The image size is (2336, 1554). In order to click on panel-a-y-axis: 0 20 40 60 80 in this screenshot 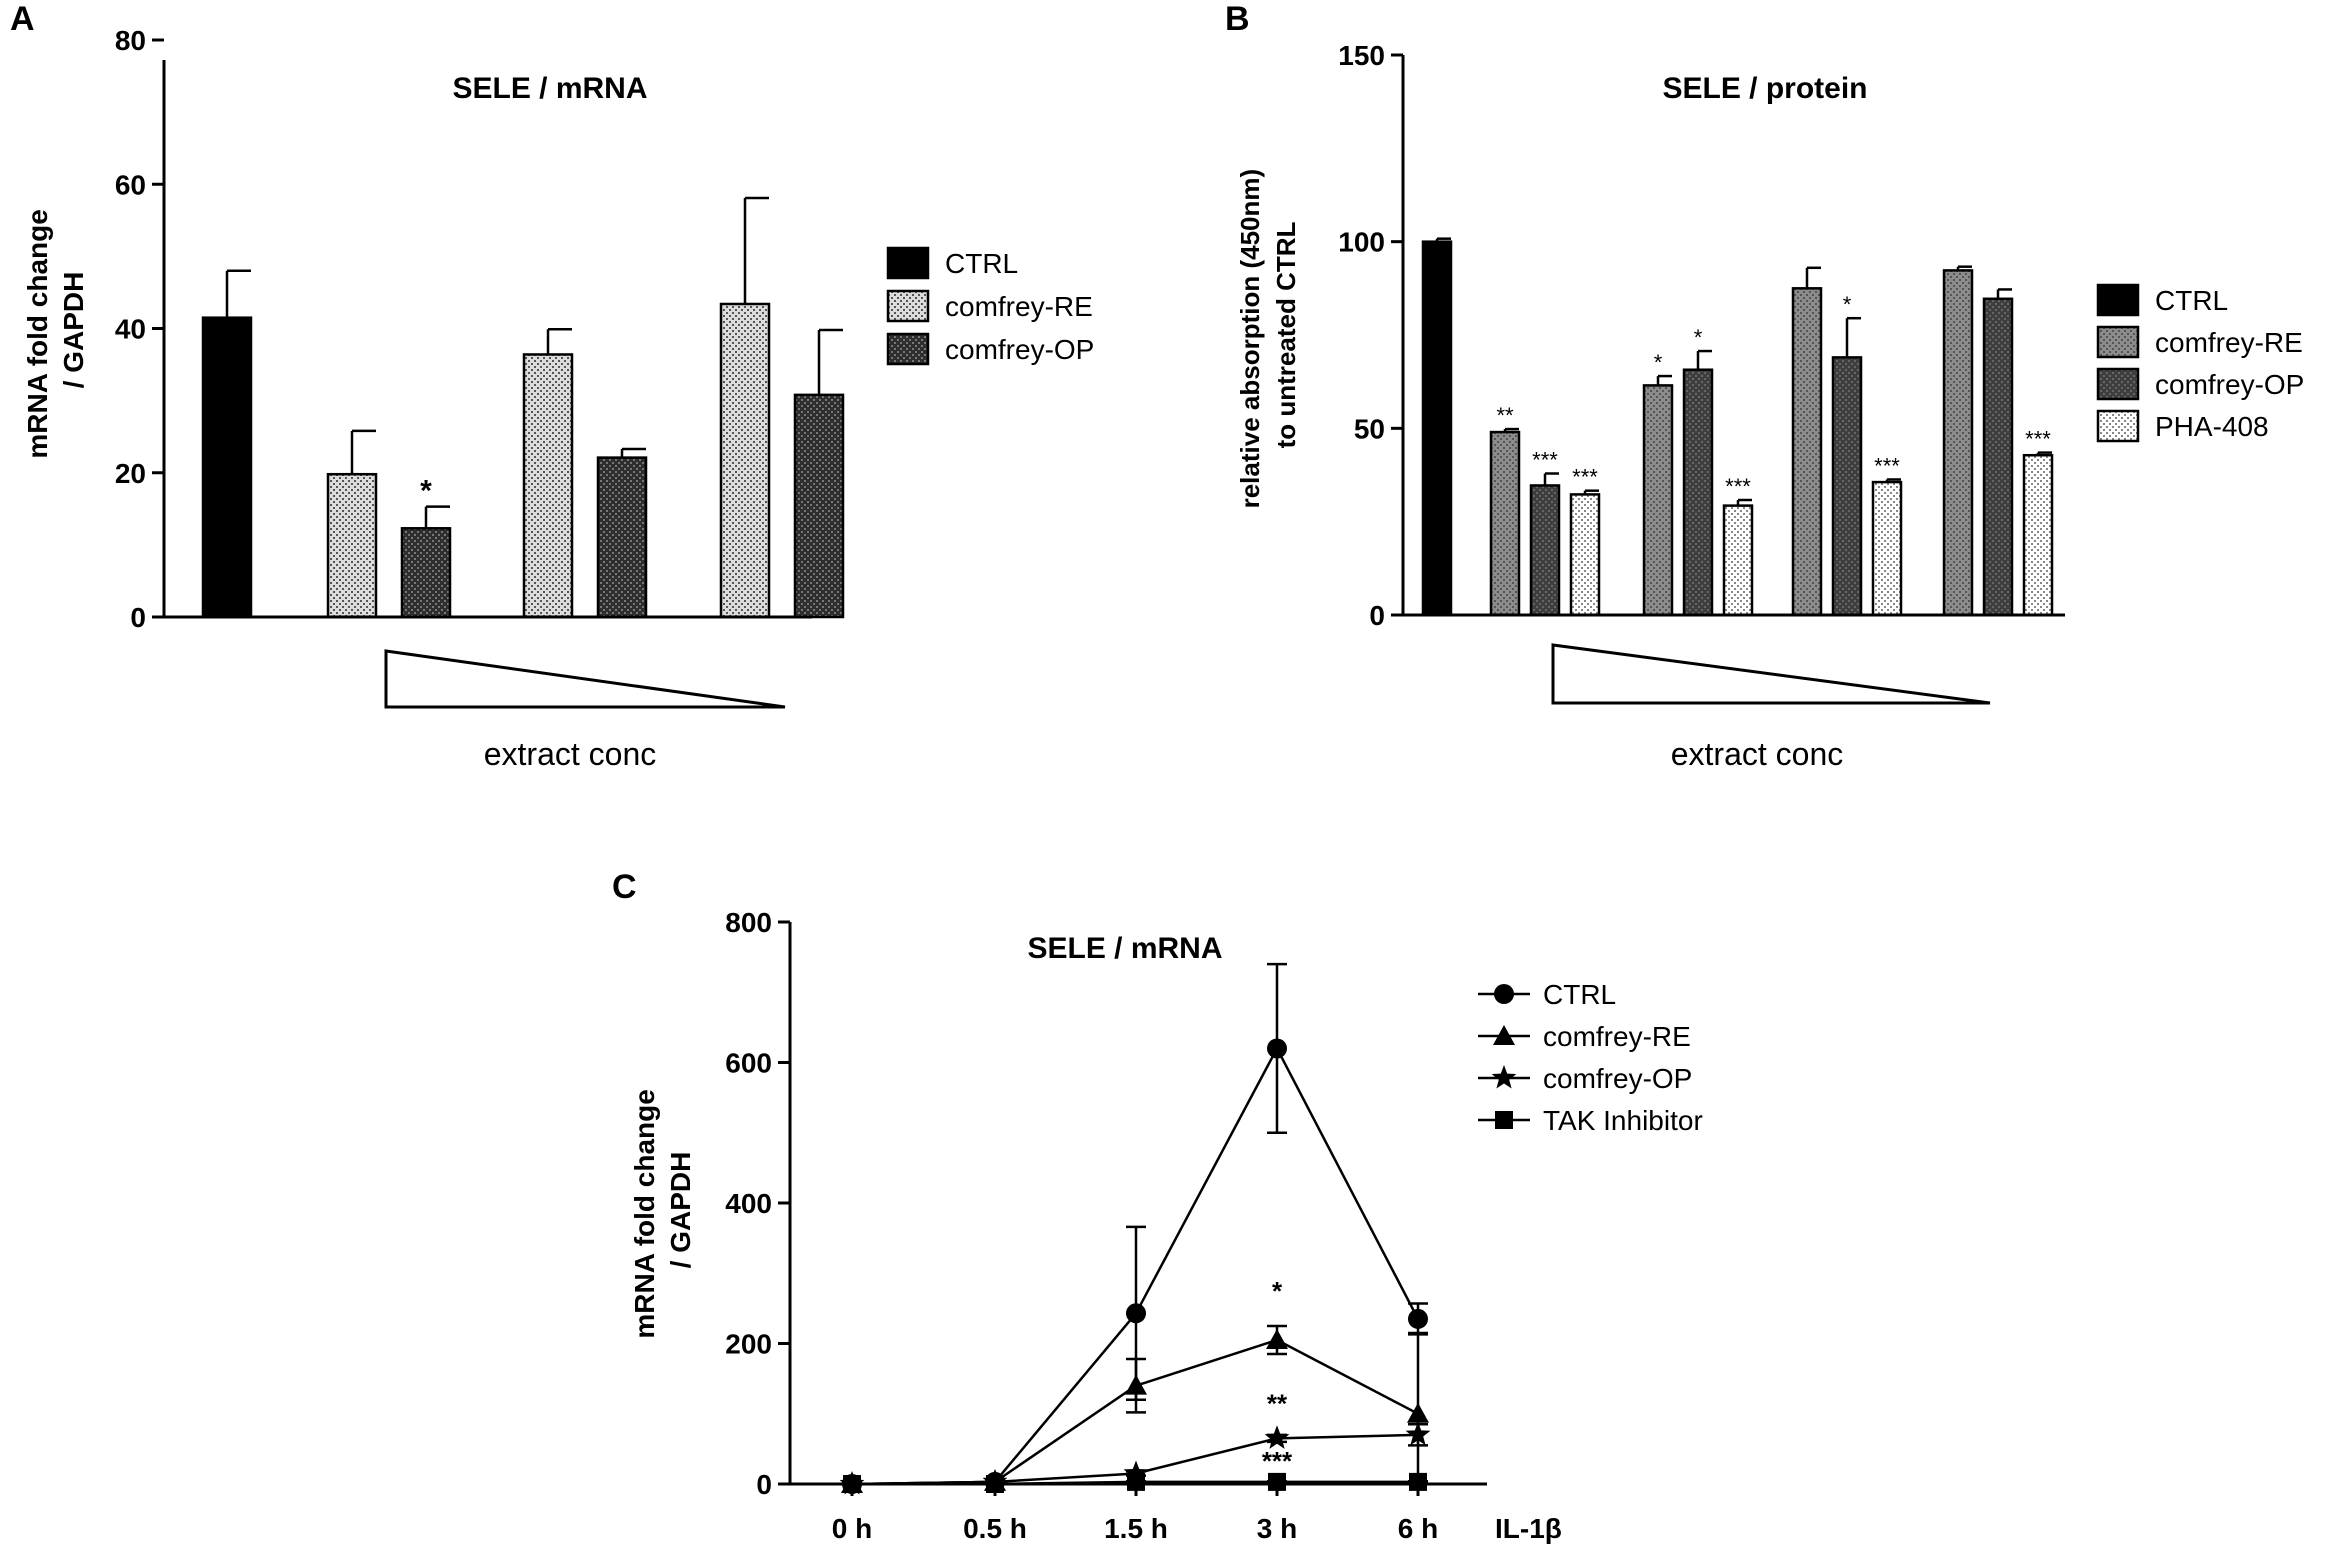, I will do `click(139, 329)`.